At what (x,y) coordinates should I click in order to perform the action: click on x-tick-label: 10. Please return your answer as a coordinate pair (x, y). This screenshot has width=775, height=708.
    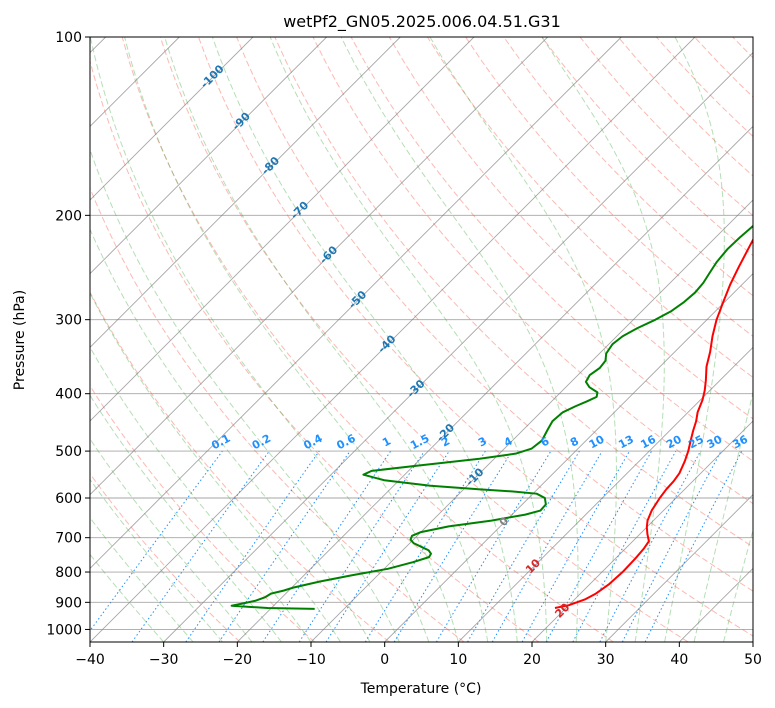
    Looking at the image, I should click on (458, 660).